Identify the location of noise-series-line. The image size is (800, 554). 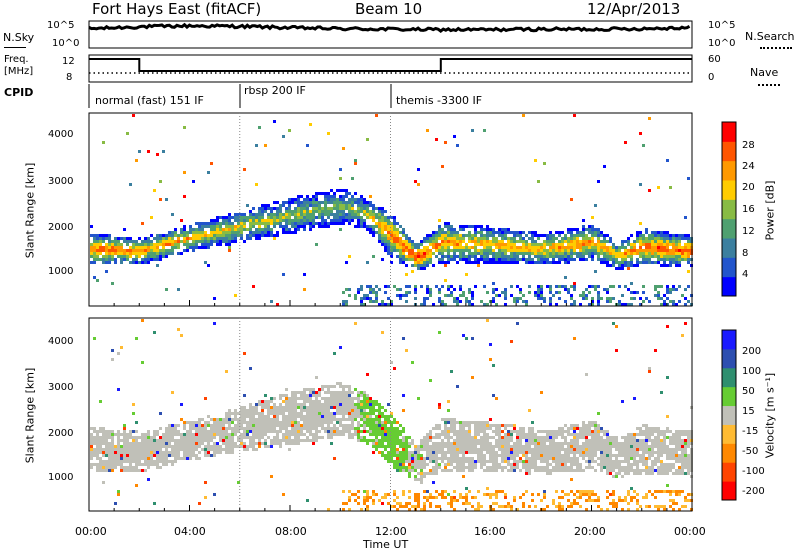
(389, 27).